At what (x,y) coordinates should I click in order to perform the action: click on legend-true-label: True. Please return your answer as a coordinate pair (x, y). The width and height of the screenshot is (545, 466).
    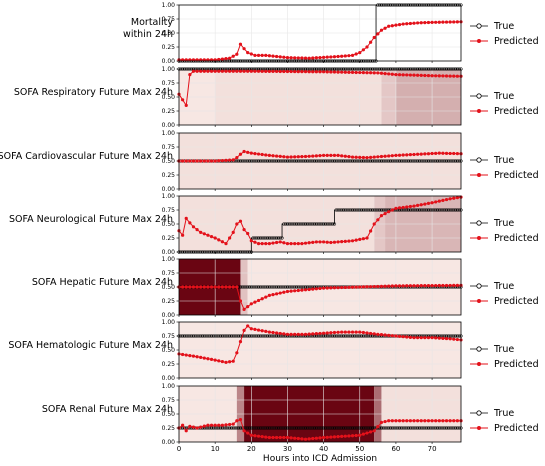
    Looking at the image, I should click on (503, 349).